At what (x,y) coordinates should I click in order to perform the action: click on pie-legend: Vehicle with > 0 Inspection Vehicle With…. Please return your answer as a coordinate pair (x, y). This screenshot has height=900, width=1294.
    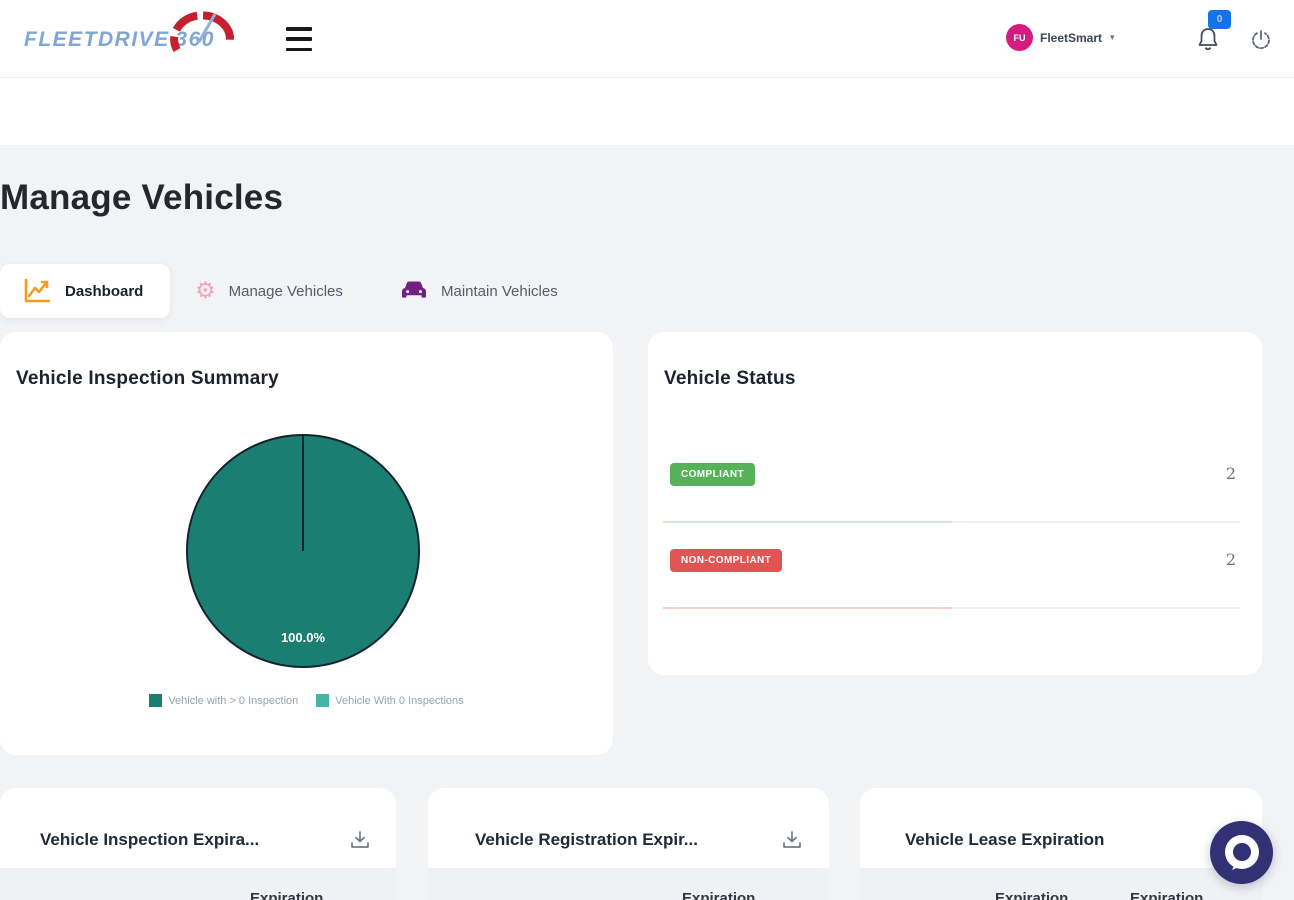
    Looking at the image, I should click on (306, 700).